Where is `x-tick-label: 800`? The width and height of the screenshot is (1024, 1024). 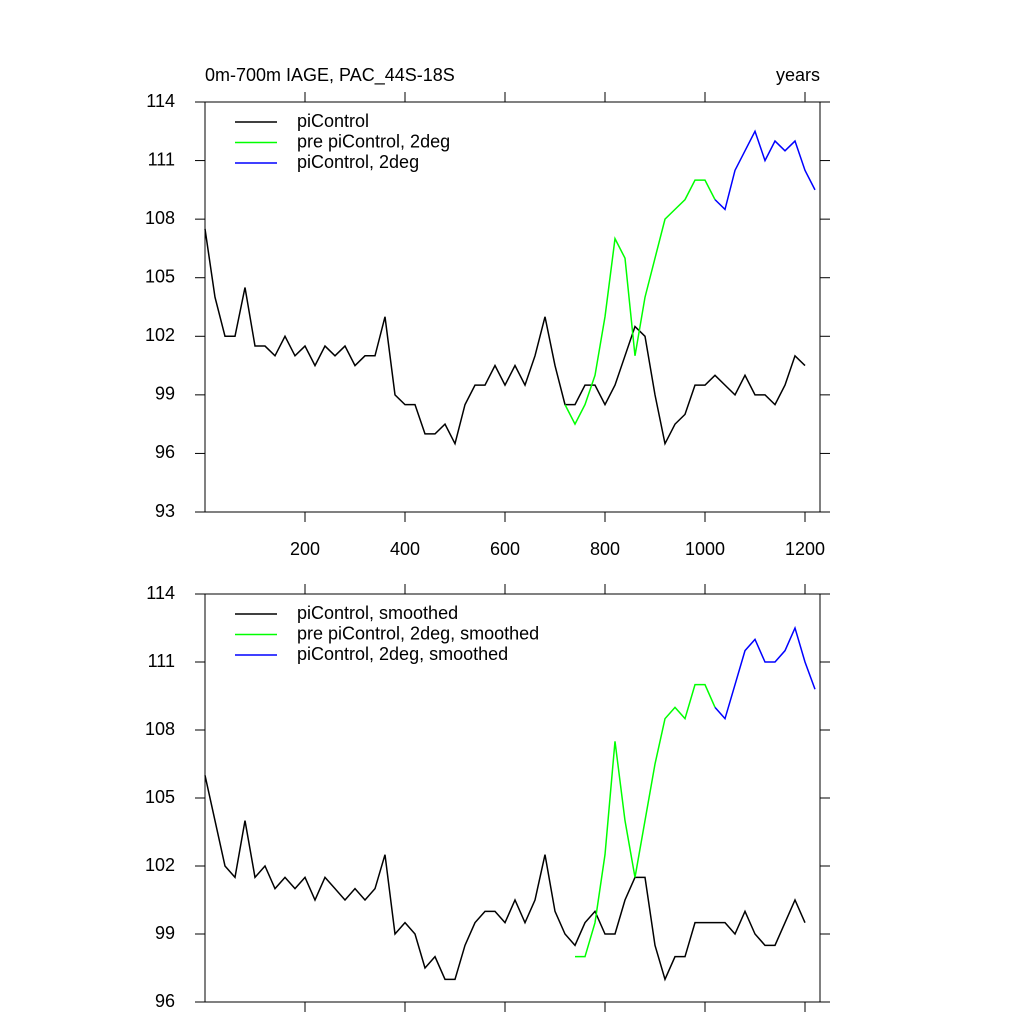 x-tick-label: 800 is located at coordinates (605, 549).